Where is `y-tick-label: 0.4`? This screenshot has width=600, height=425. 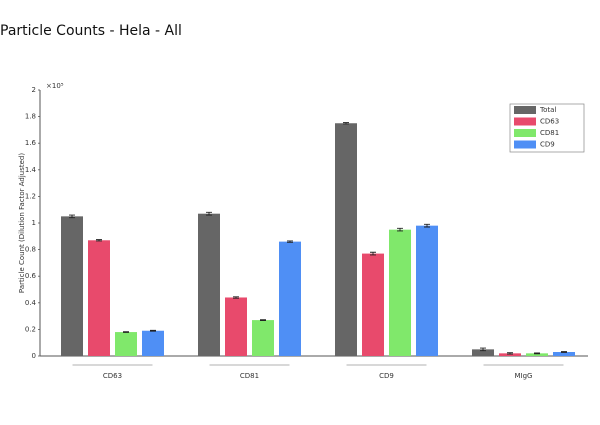 y-tick-label: 0.4 is located at coordinates (31, 303).